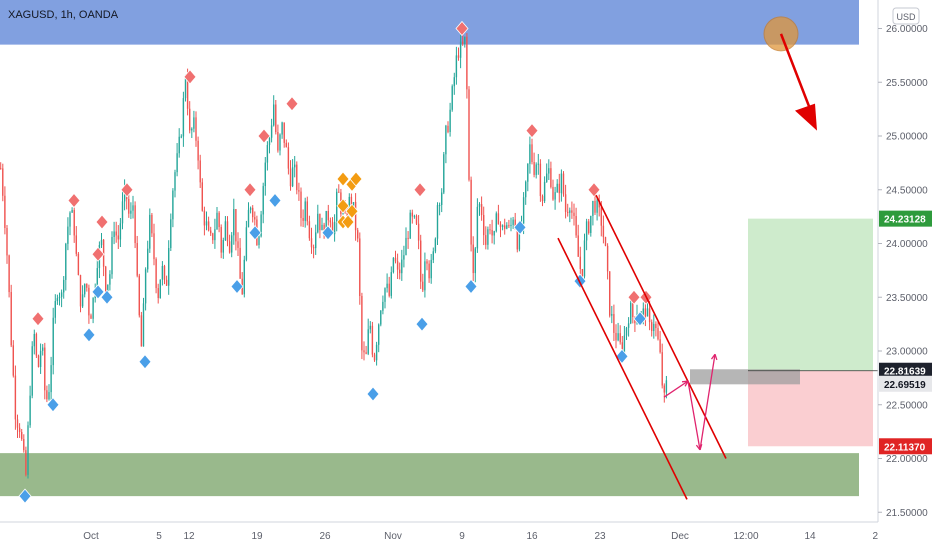  Describe the element at coordinates (91, 536) in the screenshot. I see `time-tick-label: Oct` at that location.